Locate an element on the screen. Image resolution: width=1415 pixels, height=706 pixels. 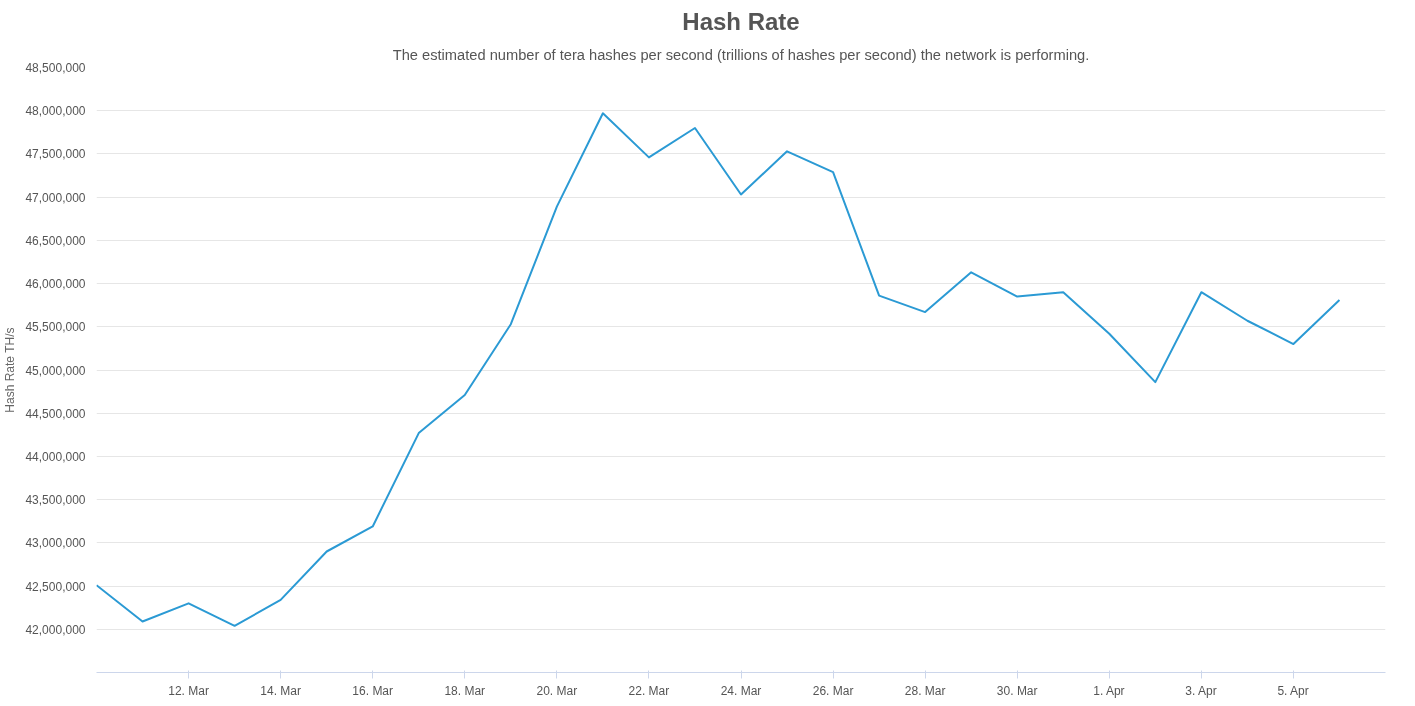
y-axis-title: Hash Rate TH/s is located at coordinates (10, 370).